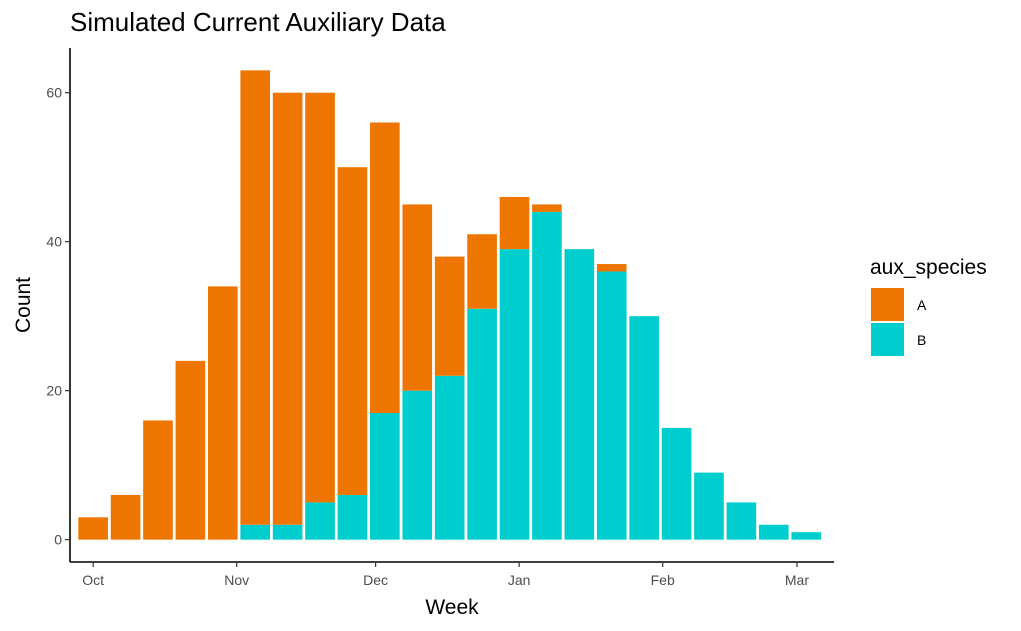  I want to click on legend: aux_species AB, so click(928, 306).